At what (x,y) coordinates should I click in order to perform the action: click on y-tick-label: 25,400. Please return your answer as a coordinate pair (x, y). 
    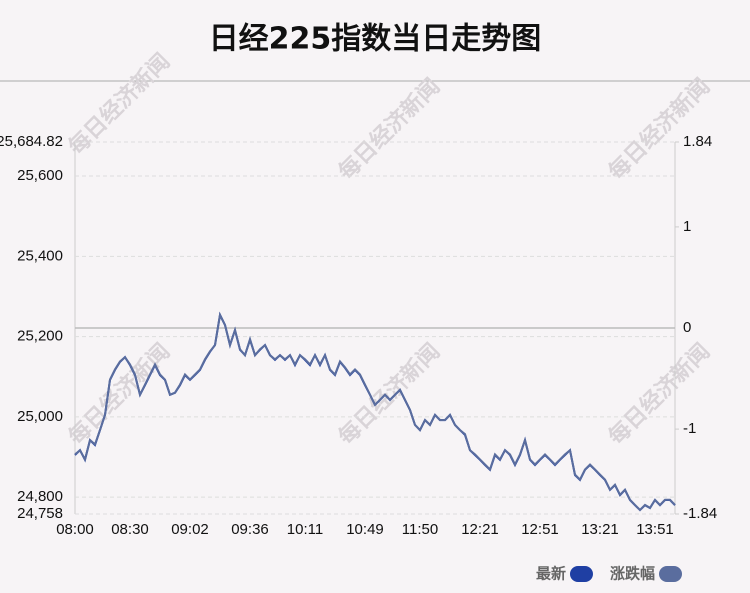
    Looking at the image, I should click on (40, 255).